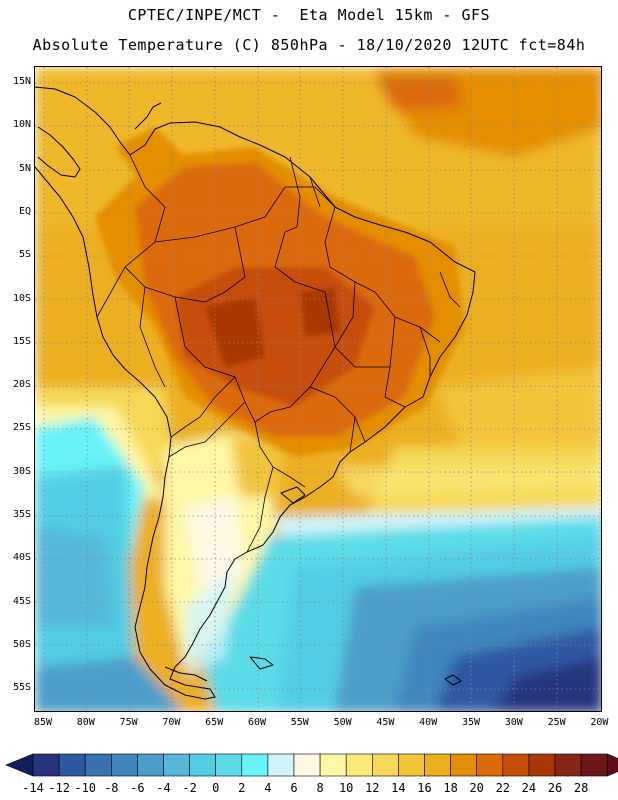 The height and width of the screenshot is (800, 618). Describe the element at coordinates (19, 765) in the screenshot. I see `colorbar-under-triangle` at that location.